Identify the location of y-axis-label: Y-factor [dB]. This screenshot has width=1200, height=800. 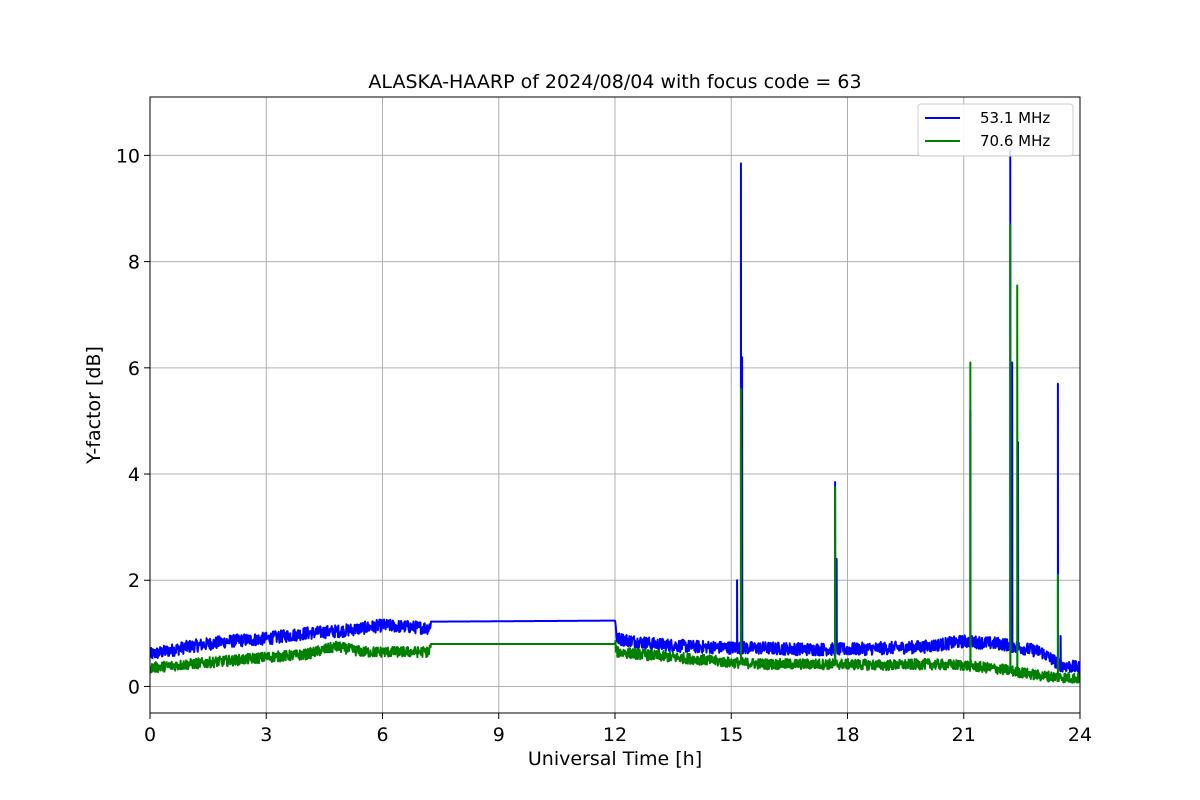
(94, 405).